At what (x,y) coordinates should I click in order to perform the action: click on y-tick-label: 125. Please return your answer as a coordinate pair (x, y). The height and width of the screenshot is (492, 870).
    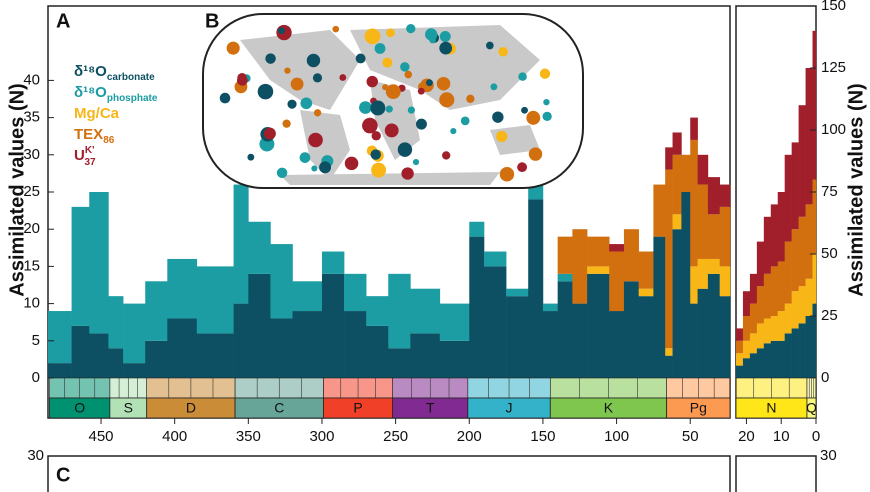
    Looking at the image, I should click on (833, 67).